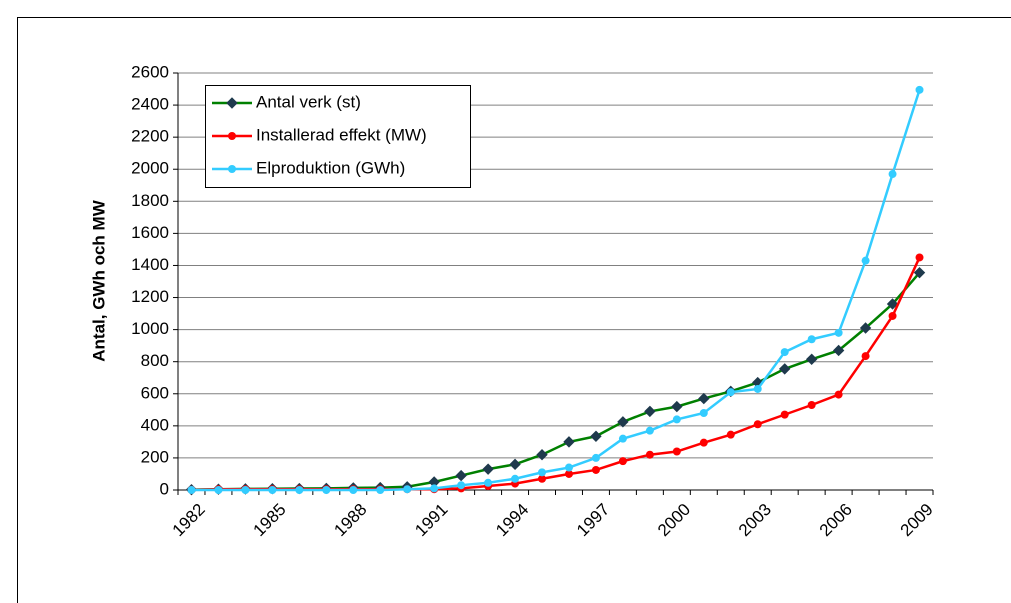 This screenshot has height=603, width=1011. Describe the element at coordinates (330, 167) in the screenshot. I see `legend-label: Elproduktion (GWh)` at that location.